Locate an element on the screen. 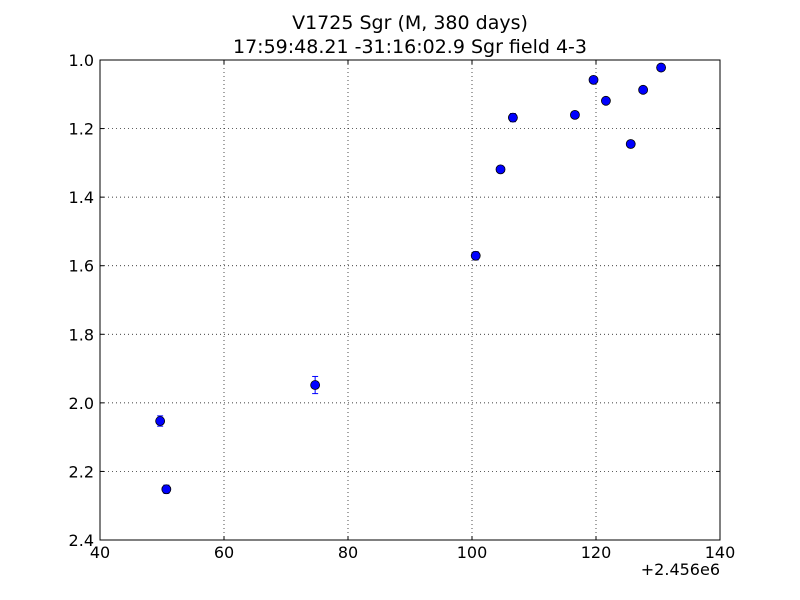  x-tick-labels: 40 60 80 100 120 140 is located at coordinates (412, 552).